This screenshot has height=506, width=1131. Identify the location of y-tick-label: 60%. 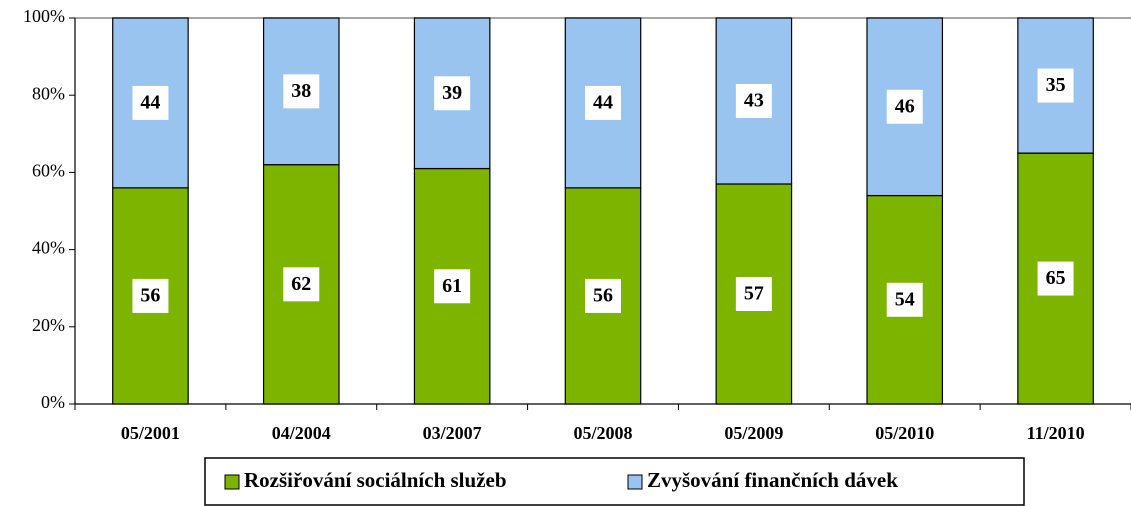
(48, 171).